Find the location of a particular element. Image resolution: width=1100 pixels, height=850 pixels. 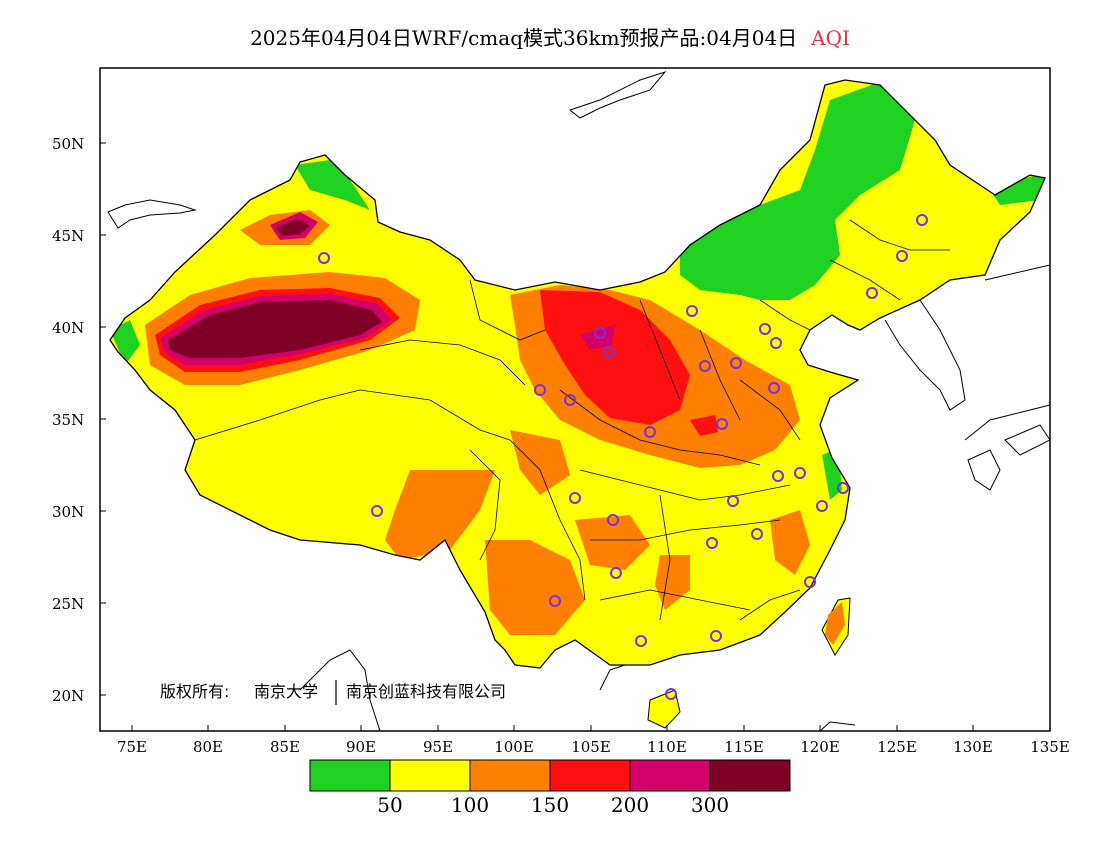

colorbar-label: 100 is located at coordinates (470, 805).